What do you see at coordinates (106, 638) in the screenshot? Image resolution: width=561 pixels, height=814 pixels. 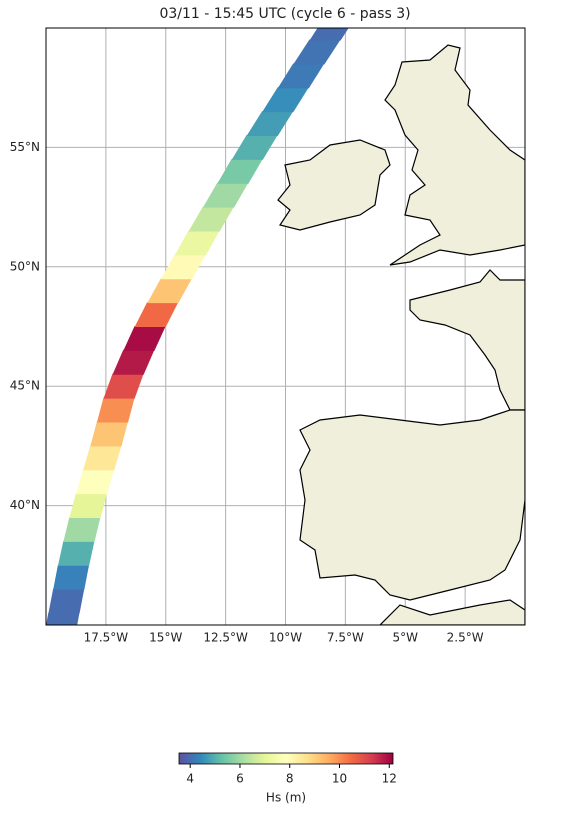 I see `x-tick-label: 17.5°W` at bounding box center [106, 638].